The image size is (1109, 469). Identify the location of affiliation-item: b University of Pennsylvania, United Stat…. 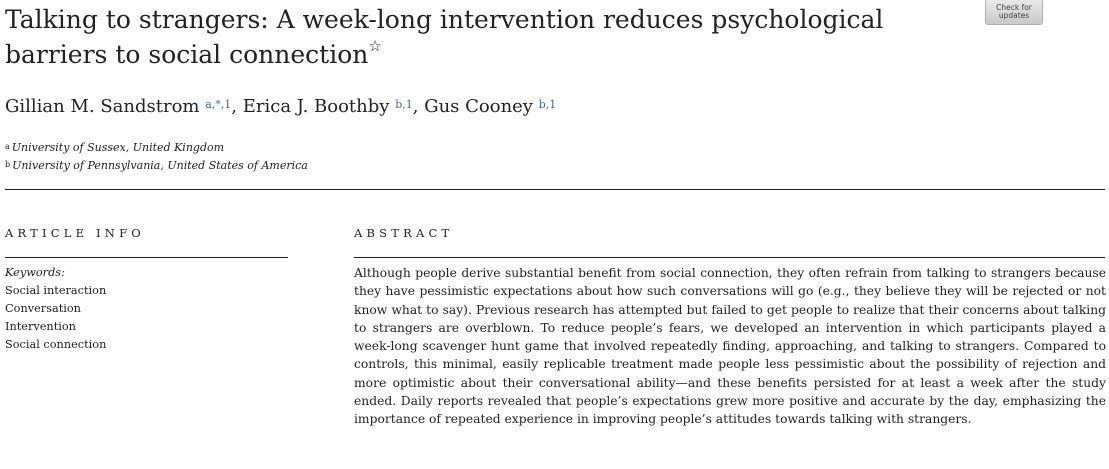
(156, 166).